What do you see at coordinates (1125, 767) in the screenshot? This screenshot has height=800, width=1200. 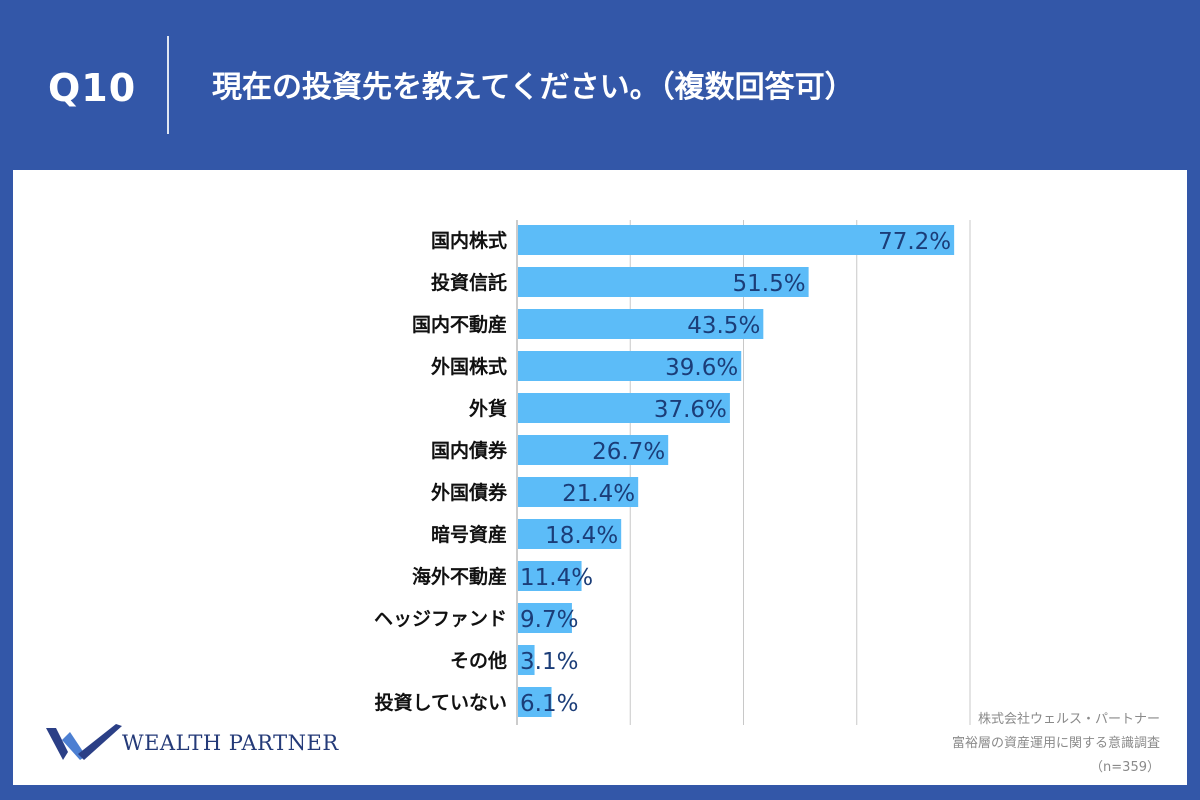 I see `source-sample: （n=359）` at bounding box center [1125, 767].